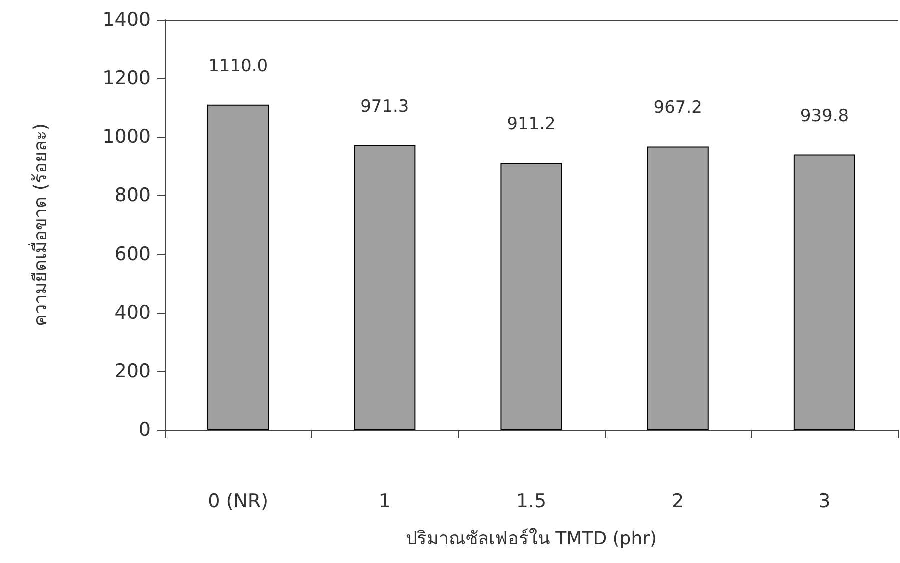 This screenshot has width=900, height=563. Describe the element at coordinates (678, 501) in the screenshot. I see `x-tick-label: 2` at that location.